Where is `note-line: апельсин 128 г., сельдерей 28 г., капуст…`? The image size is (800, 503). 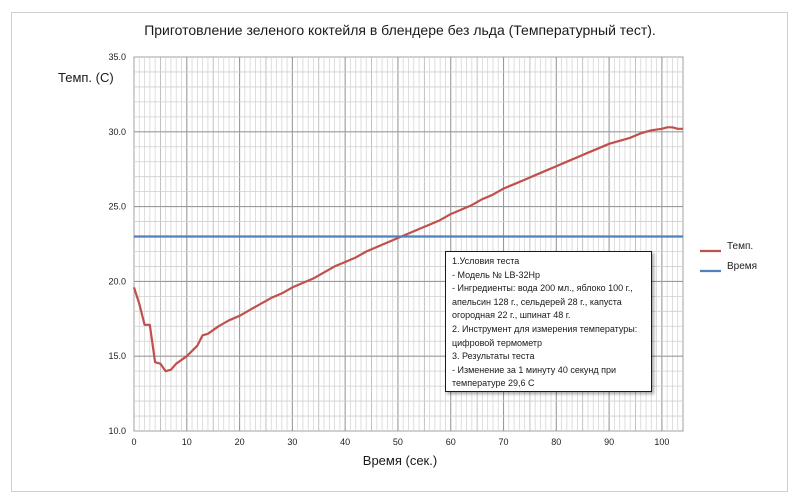
note-line: апельсин 128 г., сельдерей 28 г., капуст… is located at coordinates (537, 301).